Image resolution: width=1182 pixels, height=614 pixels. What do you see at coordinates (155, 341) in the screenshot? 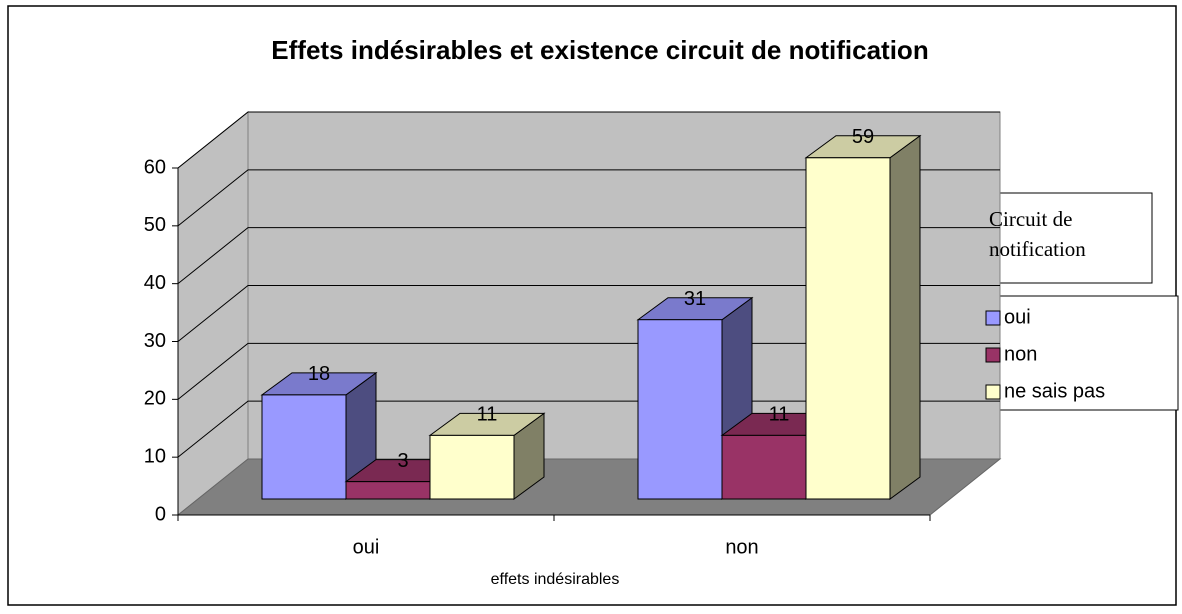
I see `y-tick-label: 30` at bounding box center [155, 341].